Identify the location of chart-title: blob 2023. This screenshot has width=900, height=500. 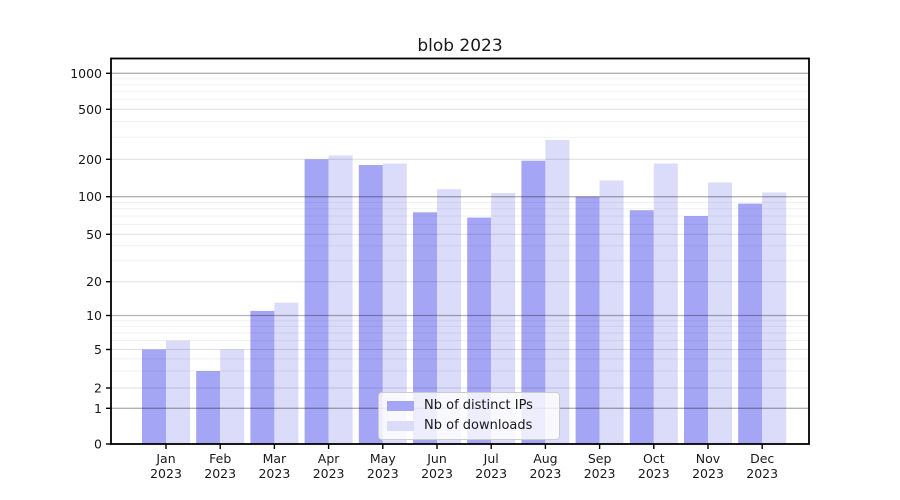
(460, 46).